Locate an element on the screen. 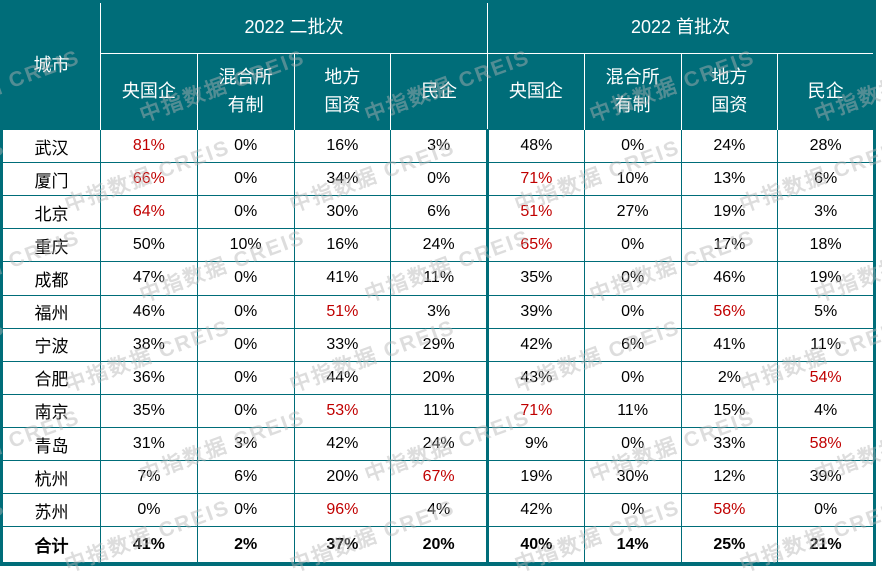 Image resolution: width=882 pixels, height=572 pixels. value-cell: 27% is located at coordinates (632, 212).